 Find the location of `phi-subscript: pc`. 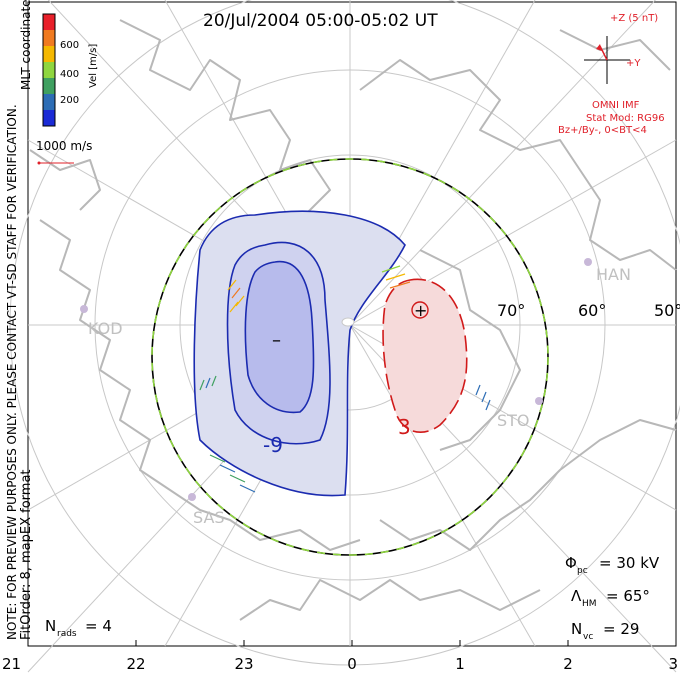

phi-subscript: pc is located at coordinates (582, 571).